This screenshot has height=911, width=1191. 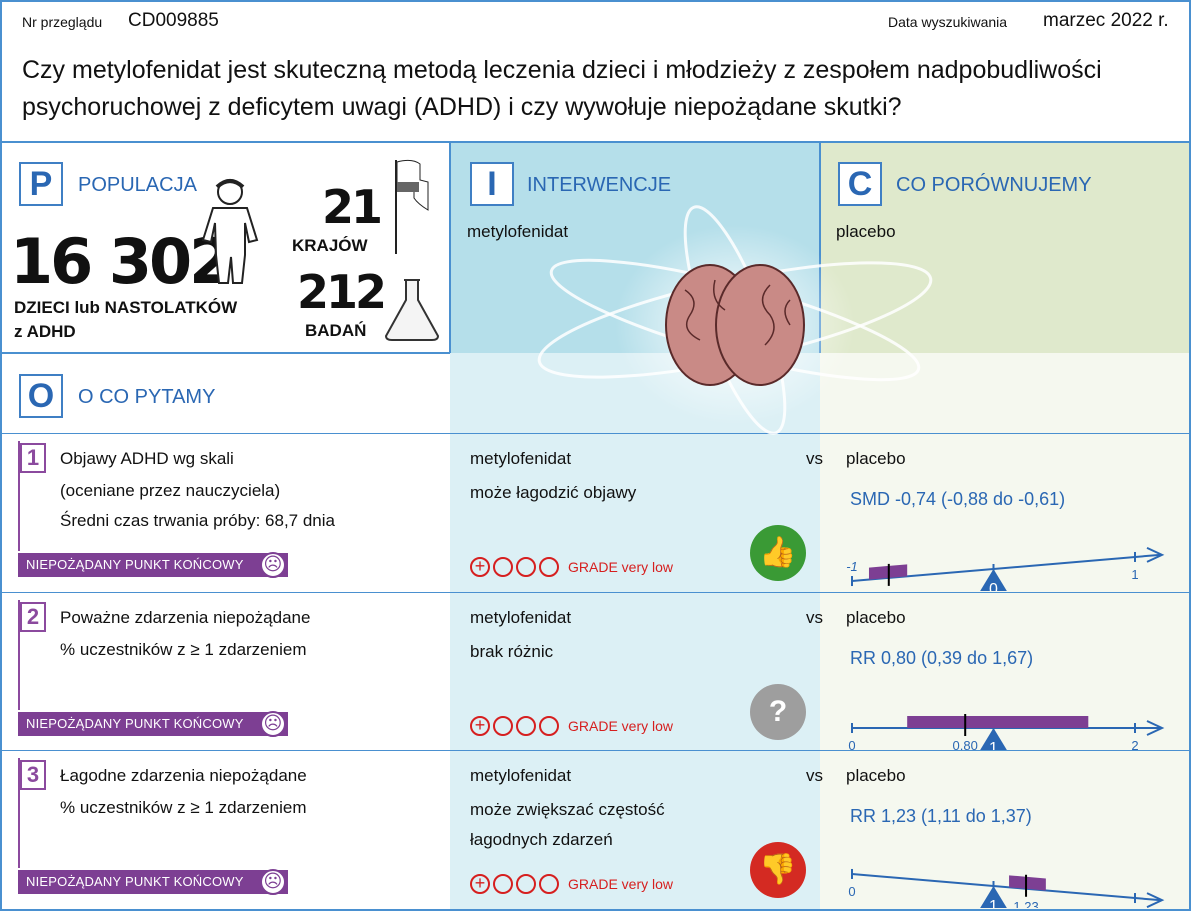 I want to click on comparison-letter: C, so click(x=860, y=184).